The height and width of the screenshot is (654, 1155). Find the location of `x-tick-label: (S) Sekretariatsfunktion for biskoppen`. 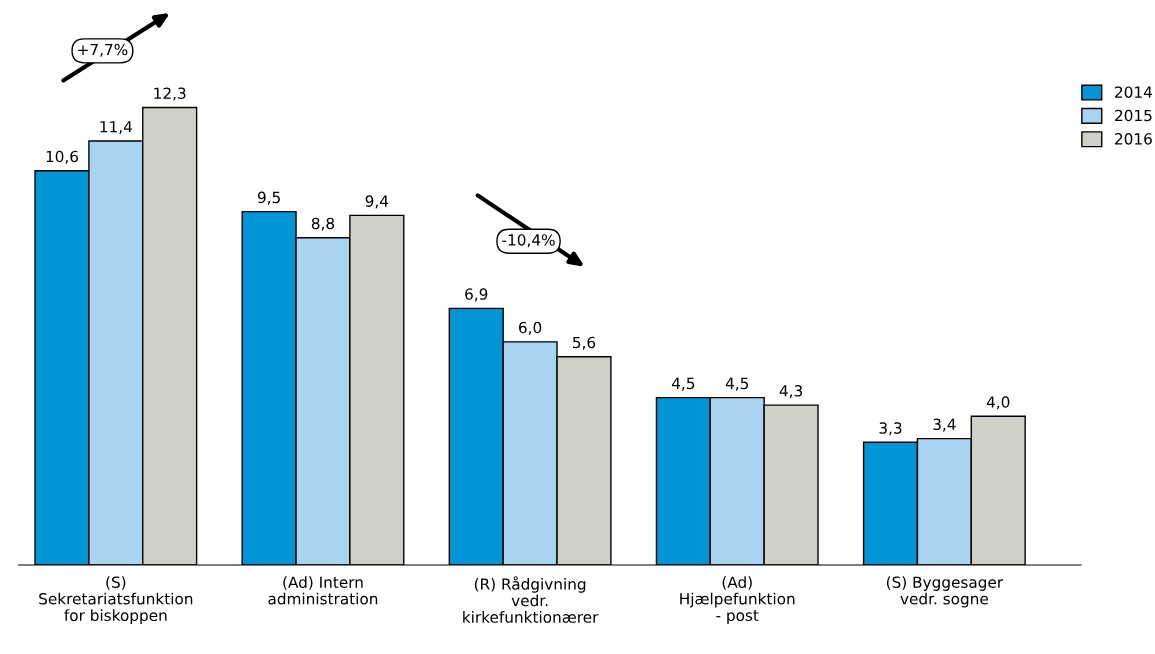

x-tick-label: (S) Sekretariatsfunktion for biskoppen is located at coordinates (116, 600).